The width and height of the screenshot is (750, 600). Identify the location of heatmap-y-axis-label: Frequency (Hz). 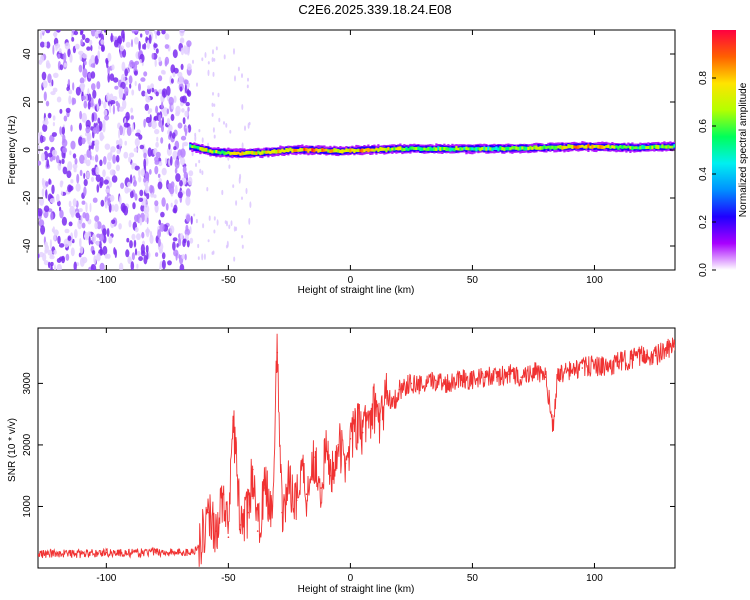
(12, 150).